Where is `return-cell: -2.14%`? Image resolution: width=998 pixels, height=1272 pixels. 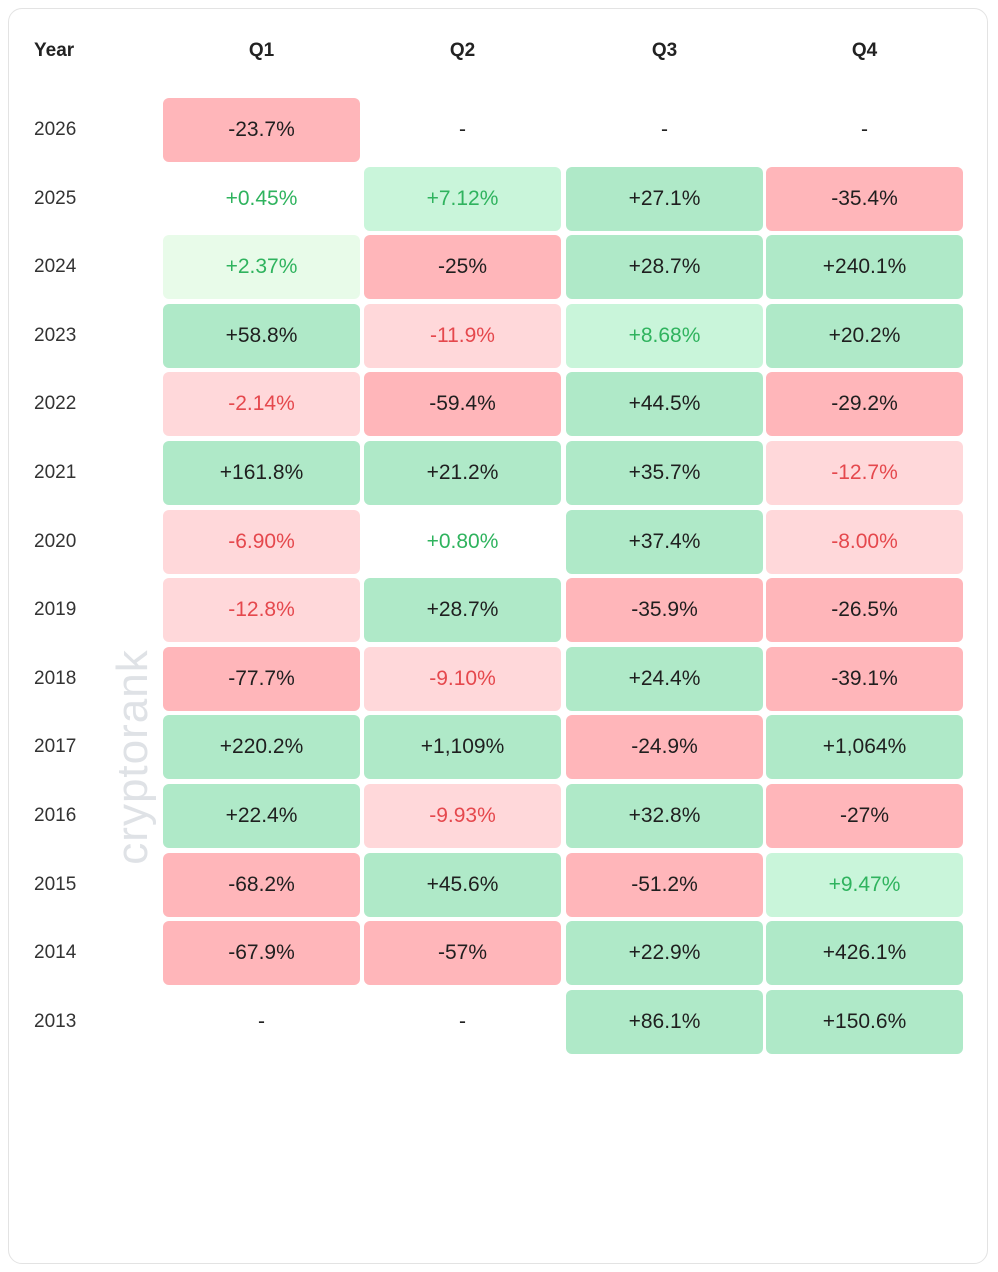 return-cell: -2.14% is located at coordinates (261, 404).